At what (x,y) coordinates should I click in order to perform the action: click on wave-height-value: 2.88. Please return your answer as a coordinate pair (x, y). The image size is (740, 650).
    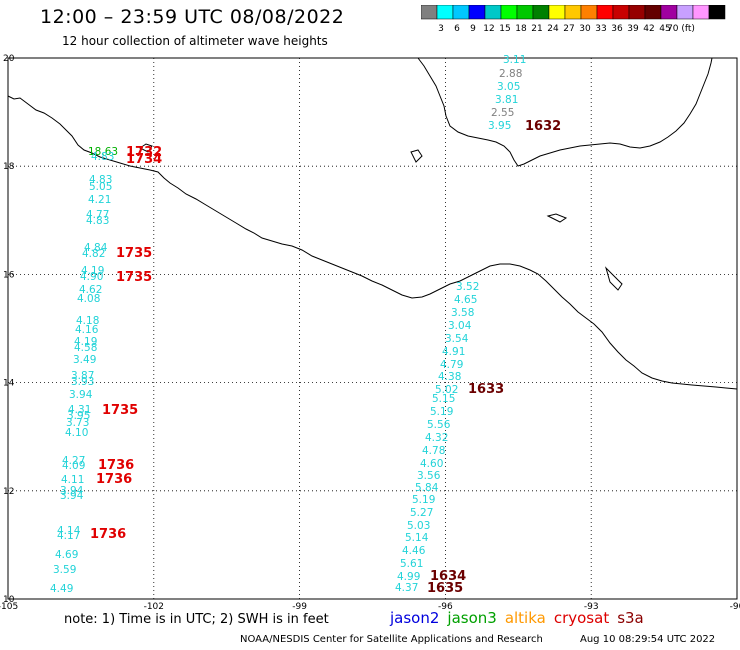
    Looking at the image, I should click on (510, 74).